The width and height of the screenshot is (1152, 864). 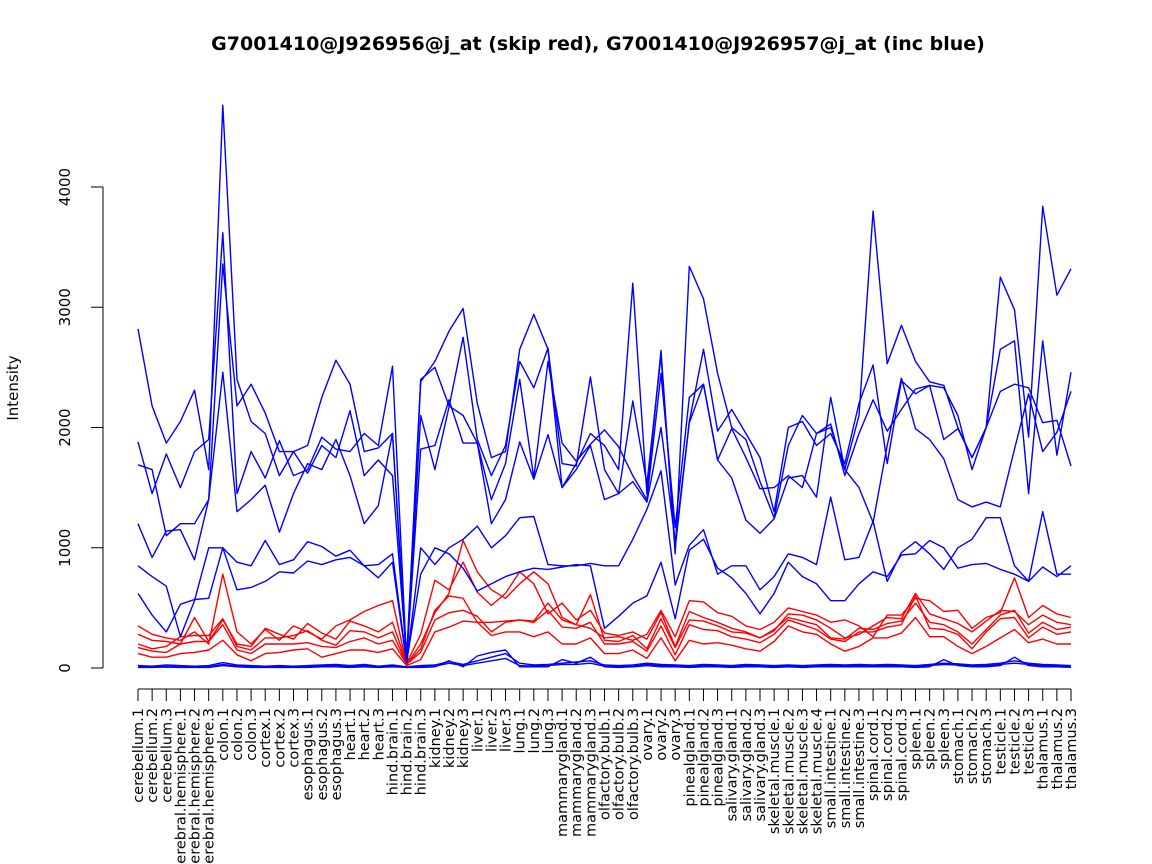 I want to click on x-tick-label: thalamus.3, so click(x=1072, y=748).